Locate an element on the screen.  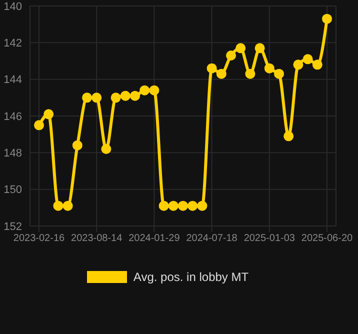
legend-label: Avg. pos. in lobby MT is located at coordinates (191, 277).